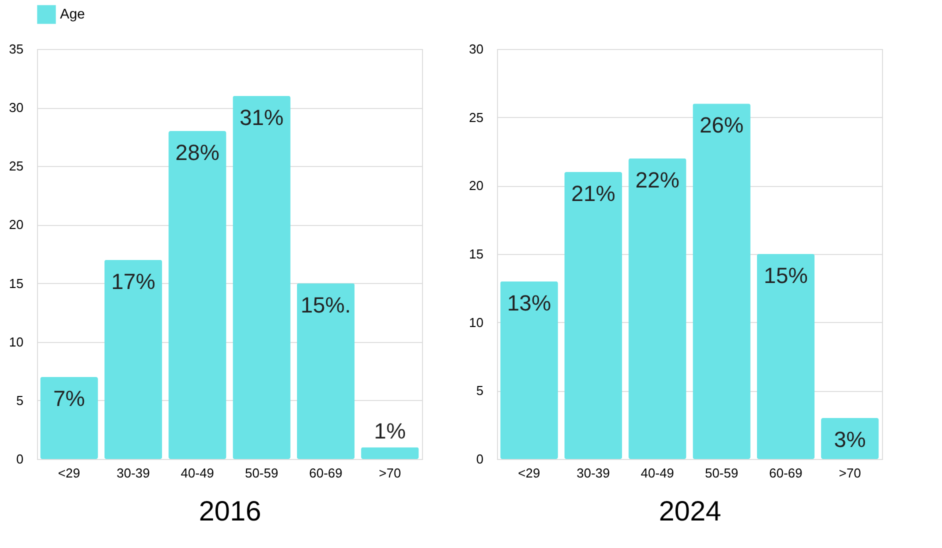 The image size is (942, 548). What do you see at coordinates (786, 275) in the screenshot?
I see `data-label: 15%` at bounding box center [786, 275].